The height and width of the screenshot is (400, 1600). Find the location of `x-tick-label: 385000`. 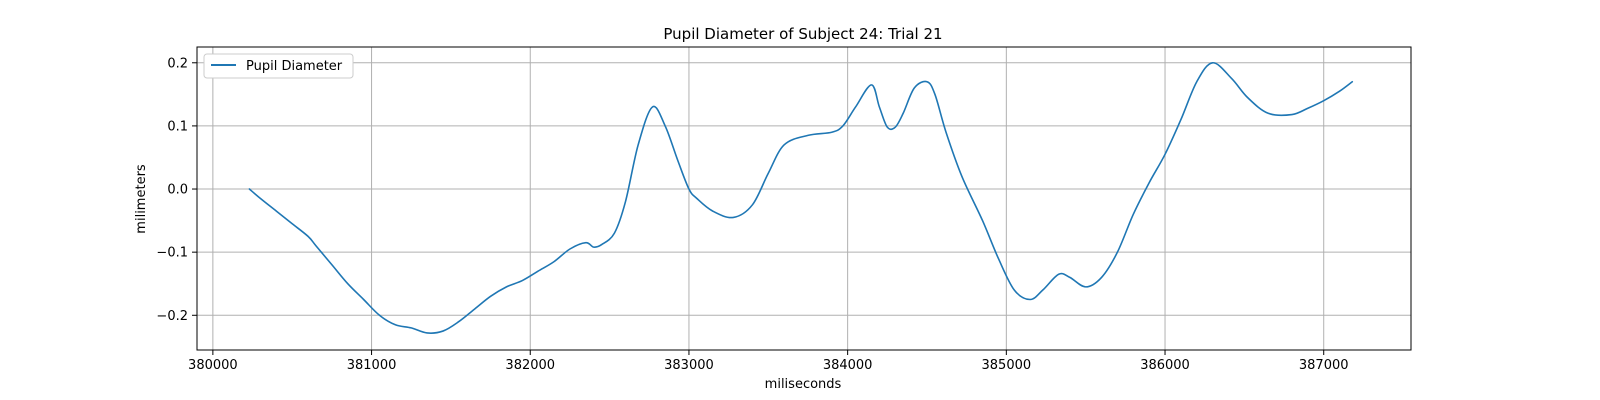

x-tick-label: 385000 is located at coordinates (1007, 365).